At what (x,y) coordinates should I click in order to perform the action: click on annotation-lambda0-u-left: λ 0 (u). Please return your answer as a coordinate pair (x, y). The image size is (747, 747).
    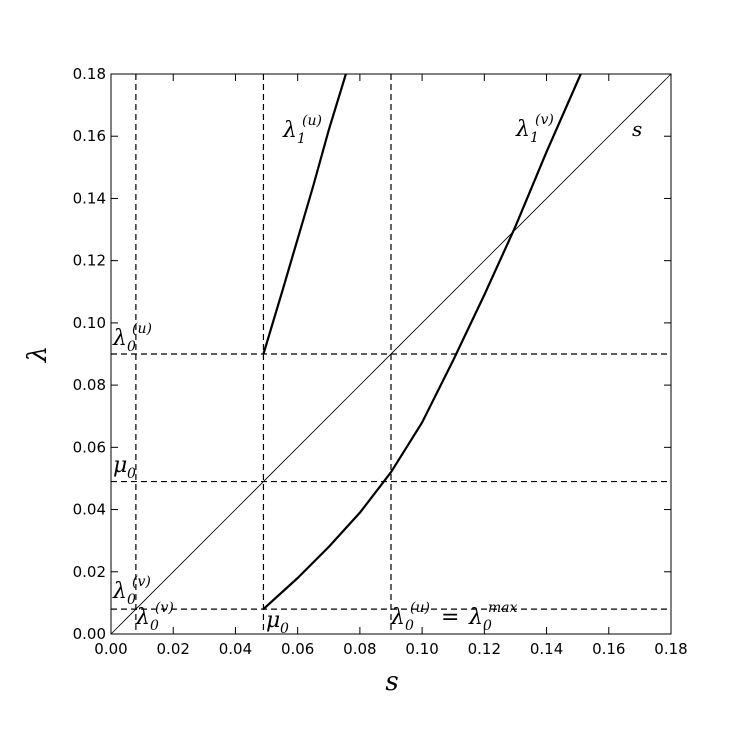
    Looking at the image, I should click on (132, 338).